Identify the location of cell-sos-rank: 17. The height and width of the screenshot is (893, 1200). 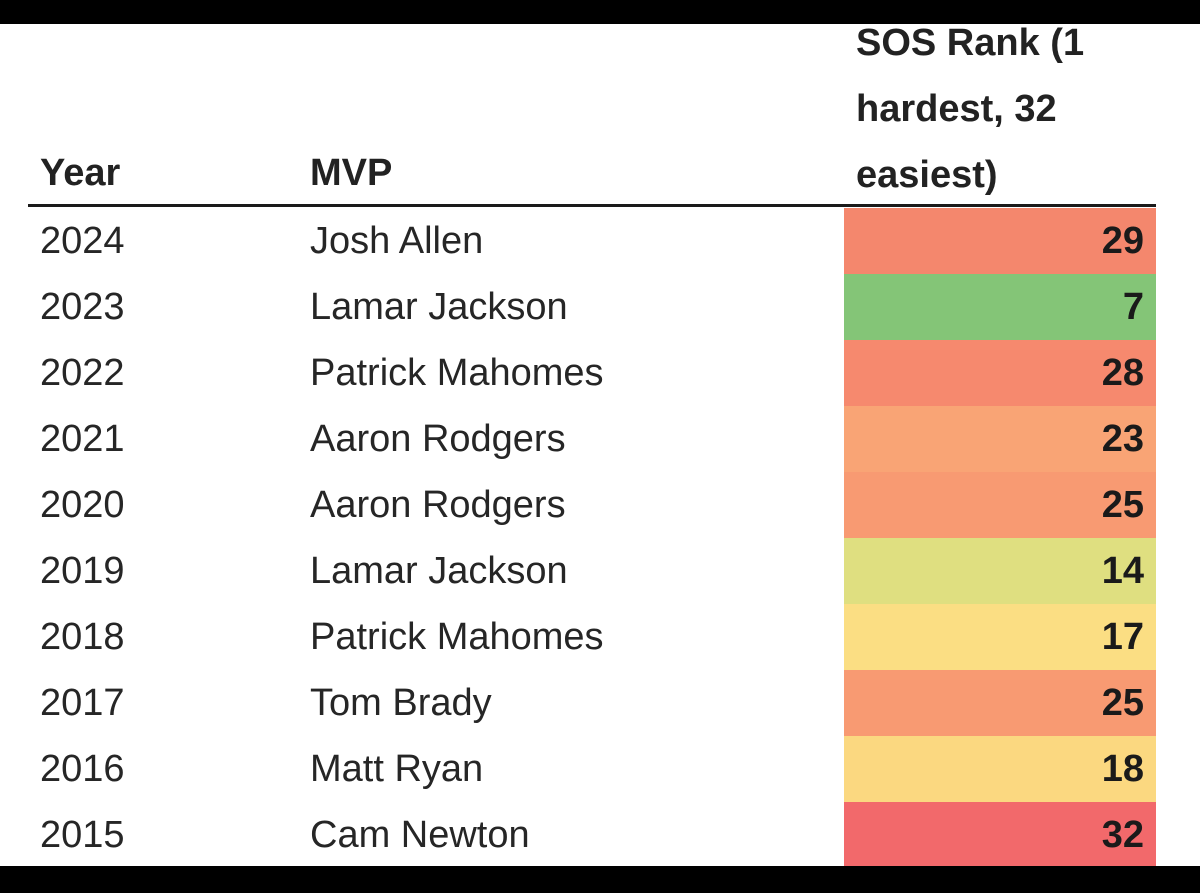
(1000, 637).